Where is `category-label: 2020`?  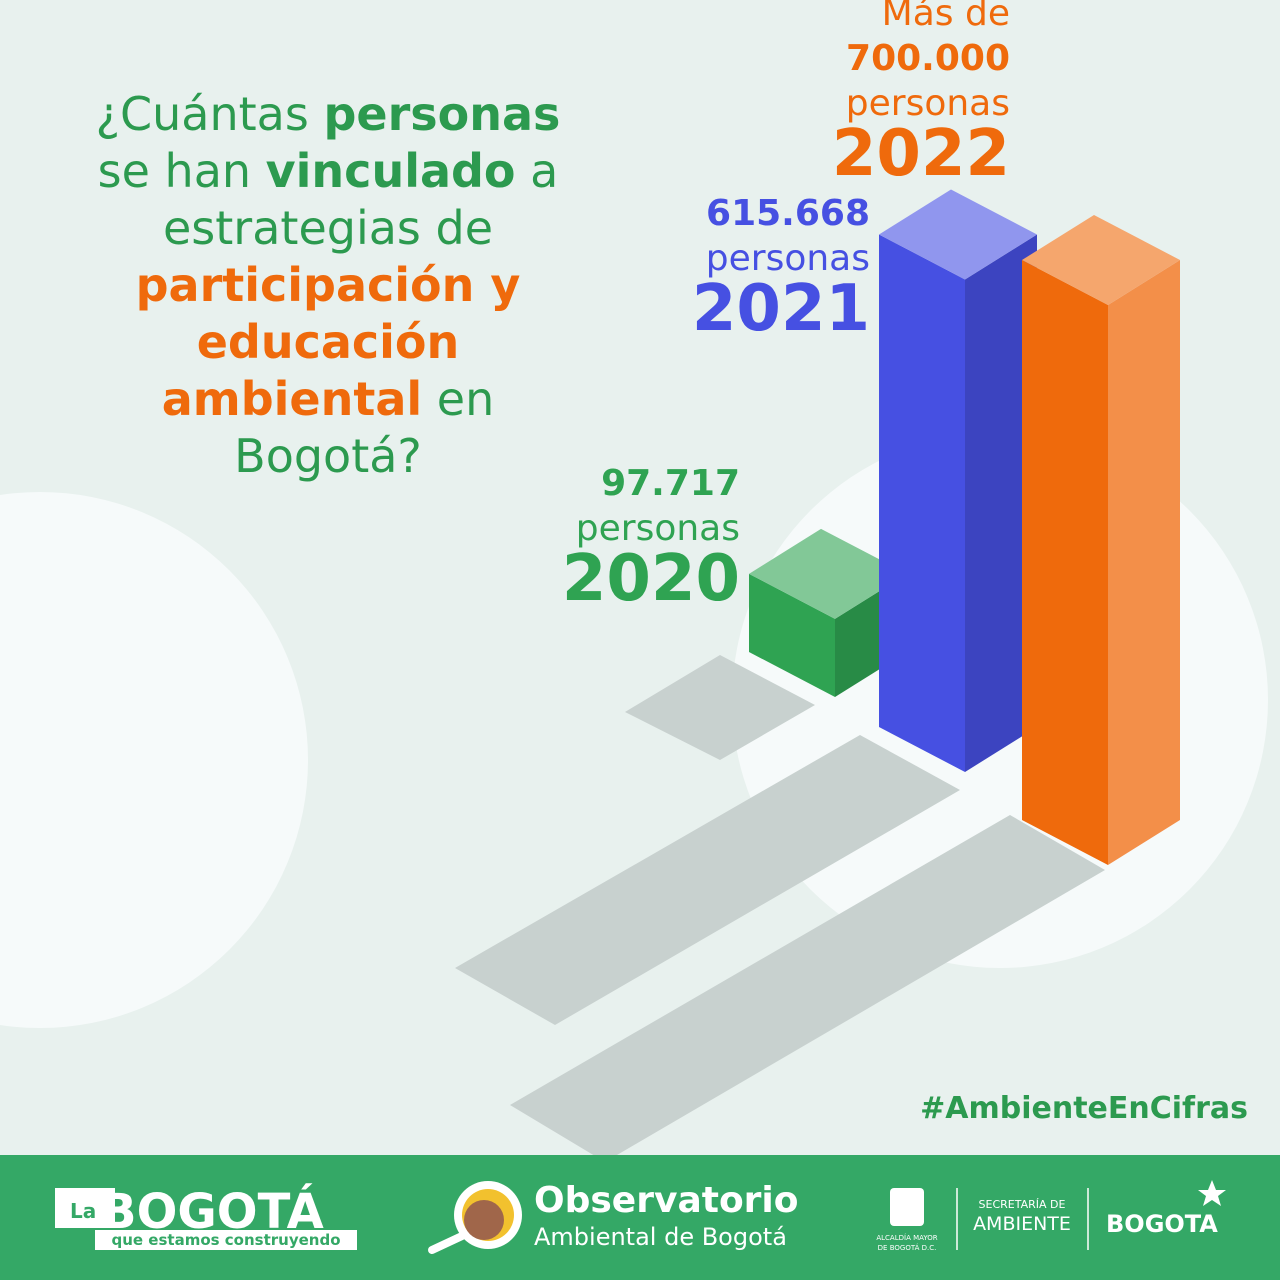
category-label: 2020 is located at coordinates (651, 579).